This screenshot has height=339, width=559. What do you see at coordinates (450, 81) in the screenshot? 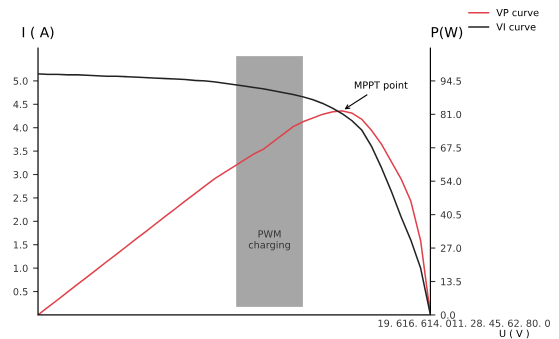
I see `y2-tick-label: 94.5` at bounding box center [450, 81].